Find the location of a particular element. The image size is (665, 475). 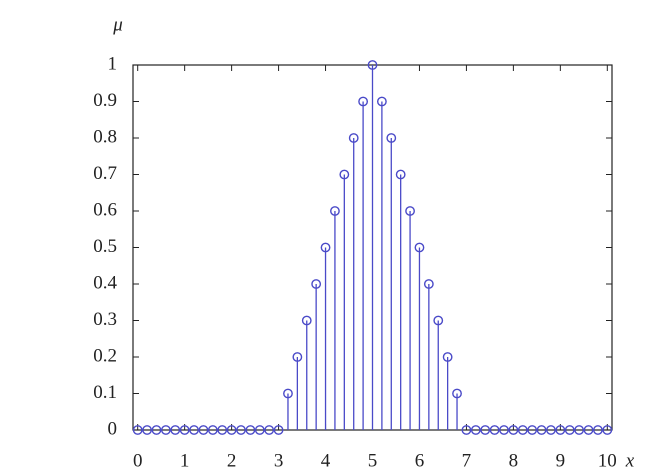

x-tick-label: 1 is located at coordinates (185, 460).